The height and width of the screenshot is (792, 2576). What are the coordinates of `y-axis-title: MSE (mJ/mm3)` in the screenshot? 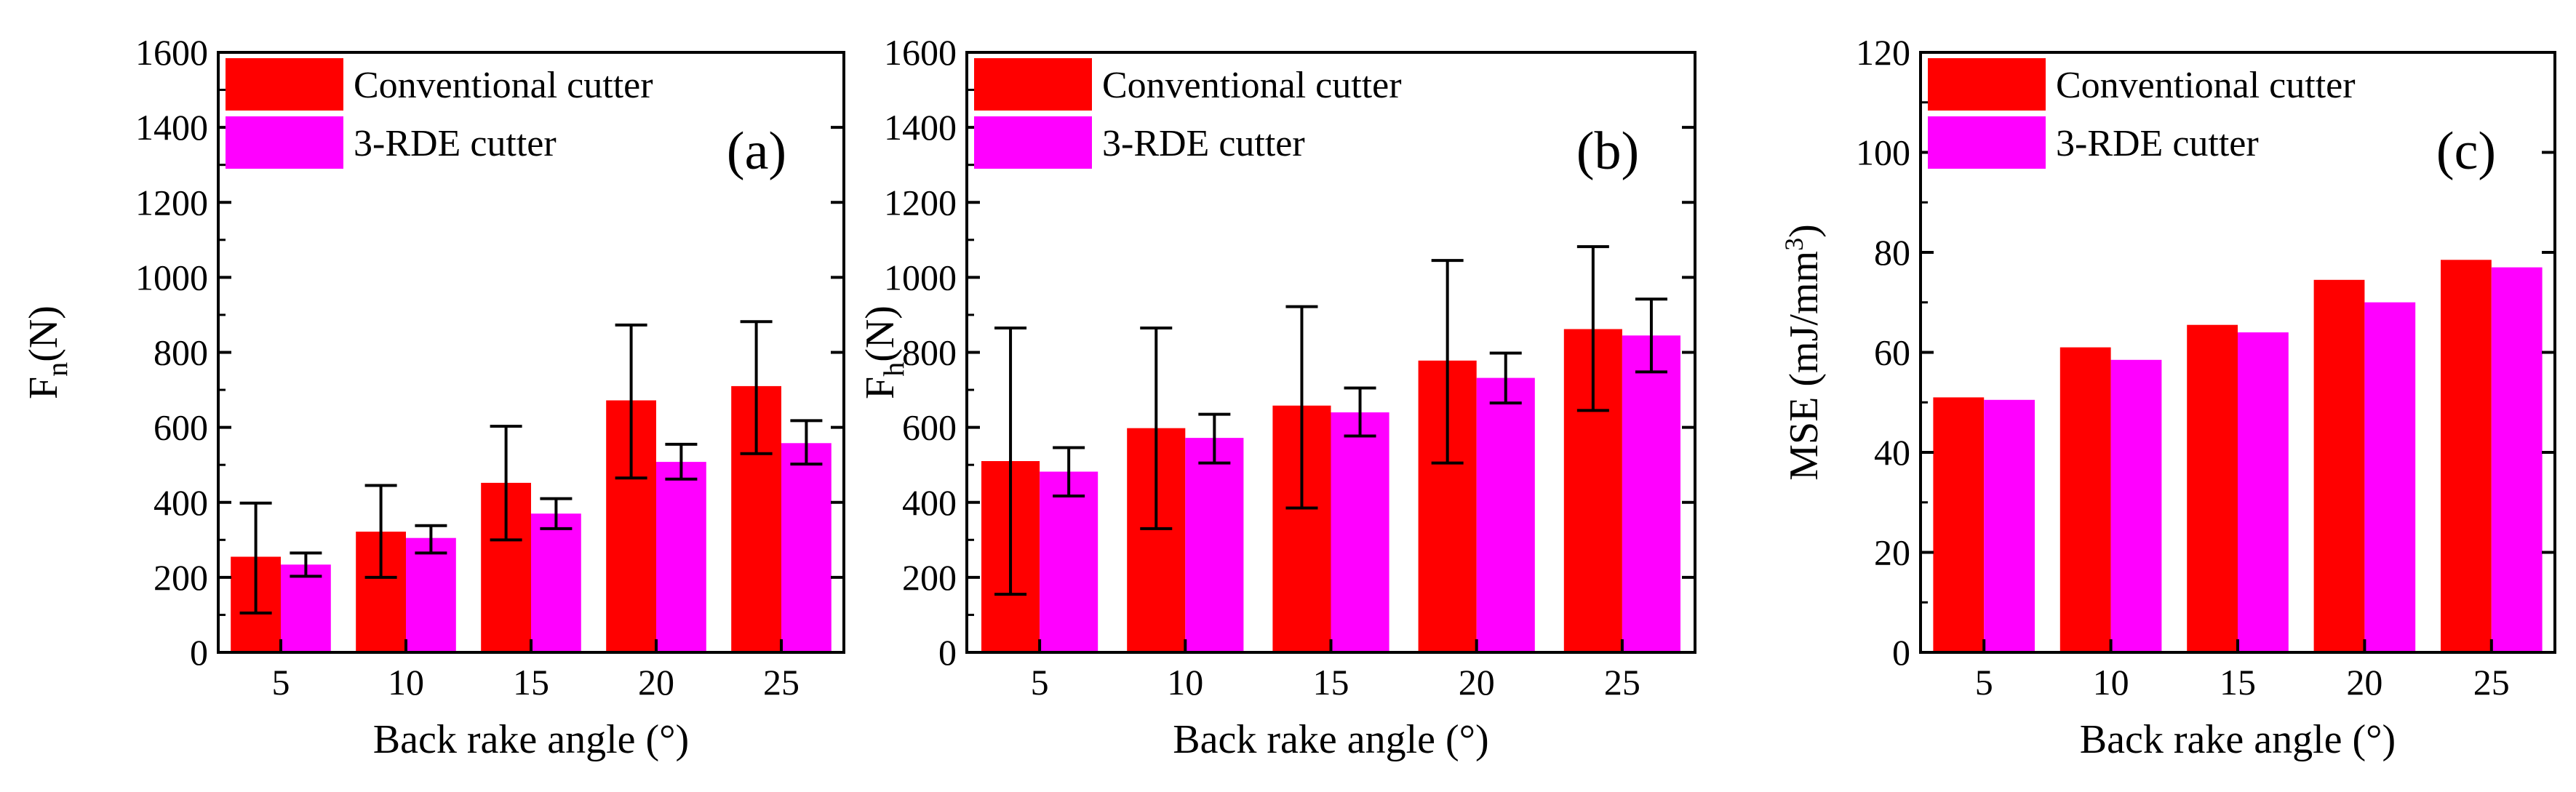 It's located at (1803, 352).